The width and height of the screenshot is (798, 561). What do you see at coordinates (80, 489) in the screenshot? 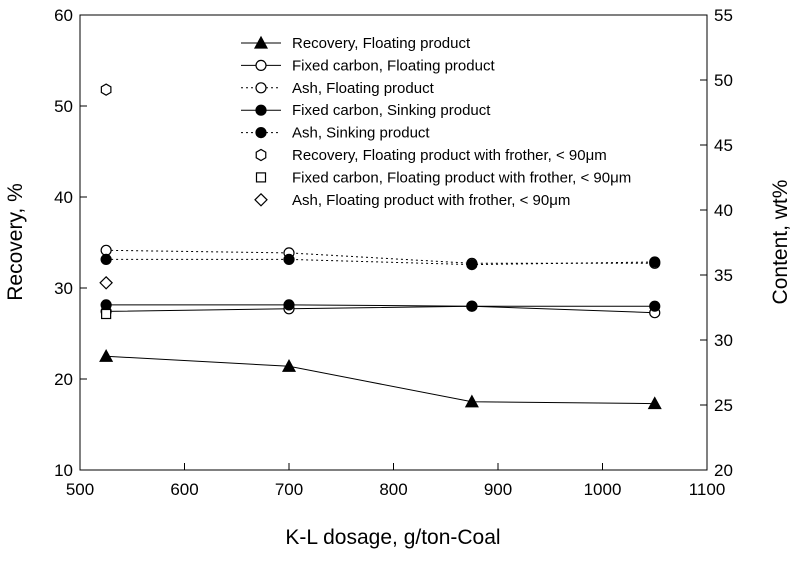
I see `x-tick-label: 500` at bounding box center [80, 489].